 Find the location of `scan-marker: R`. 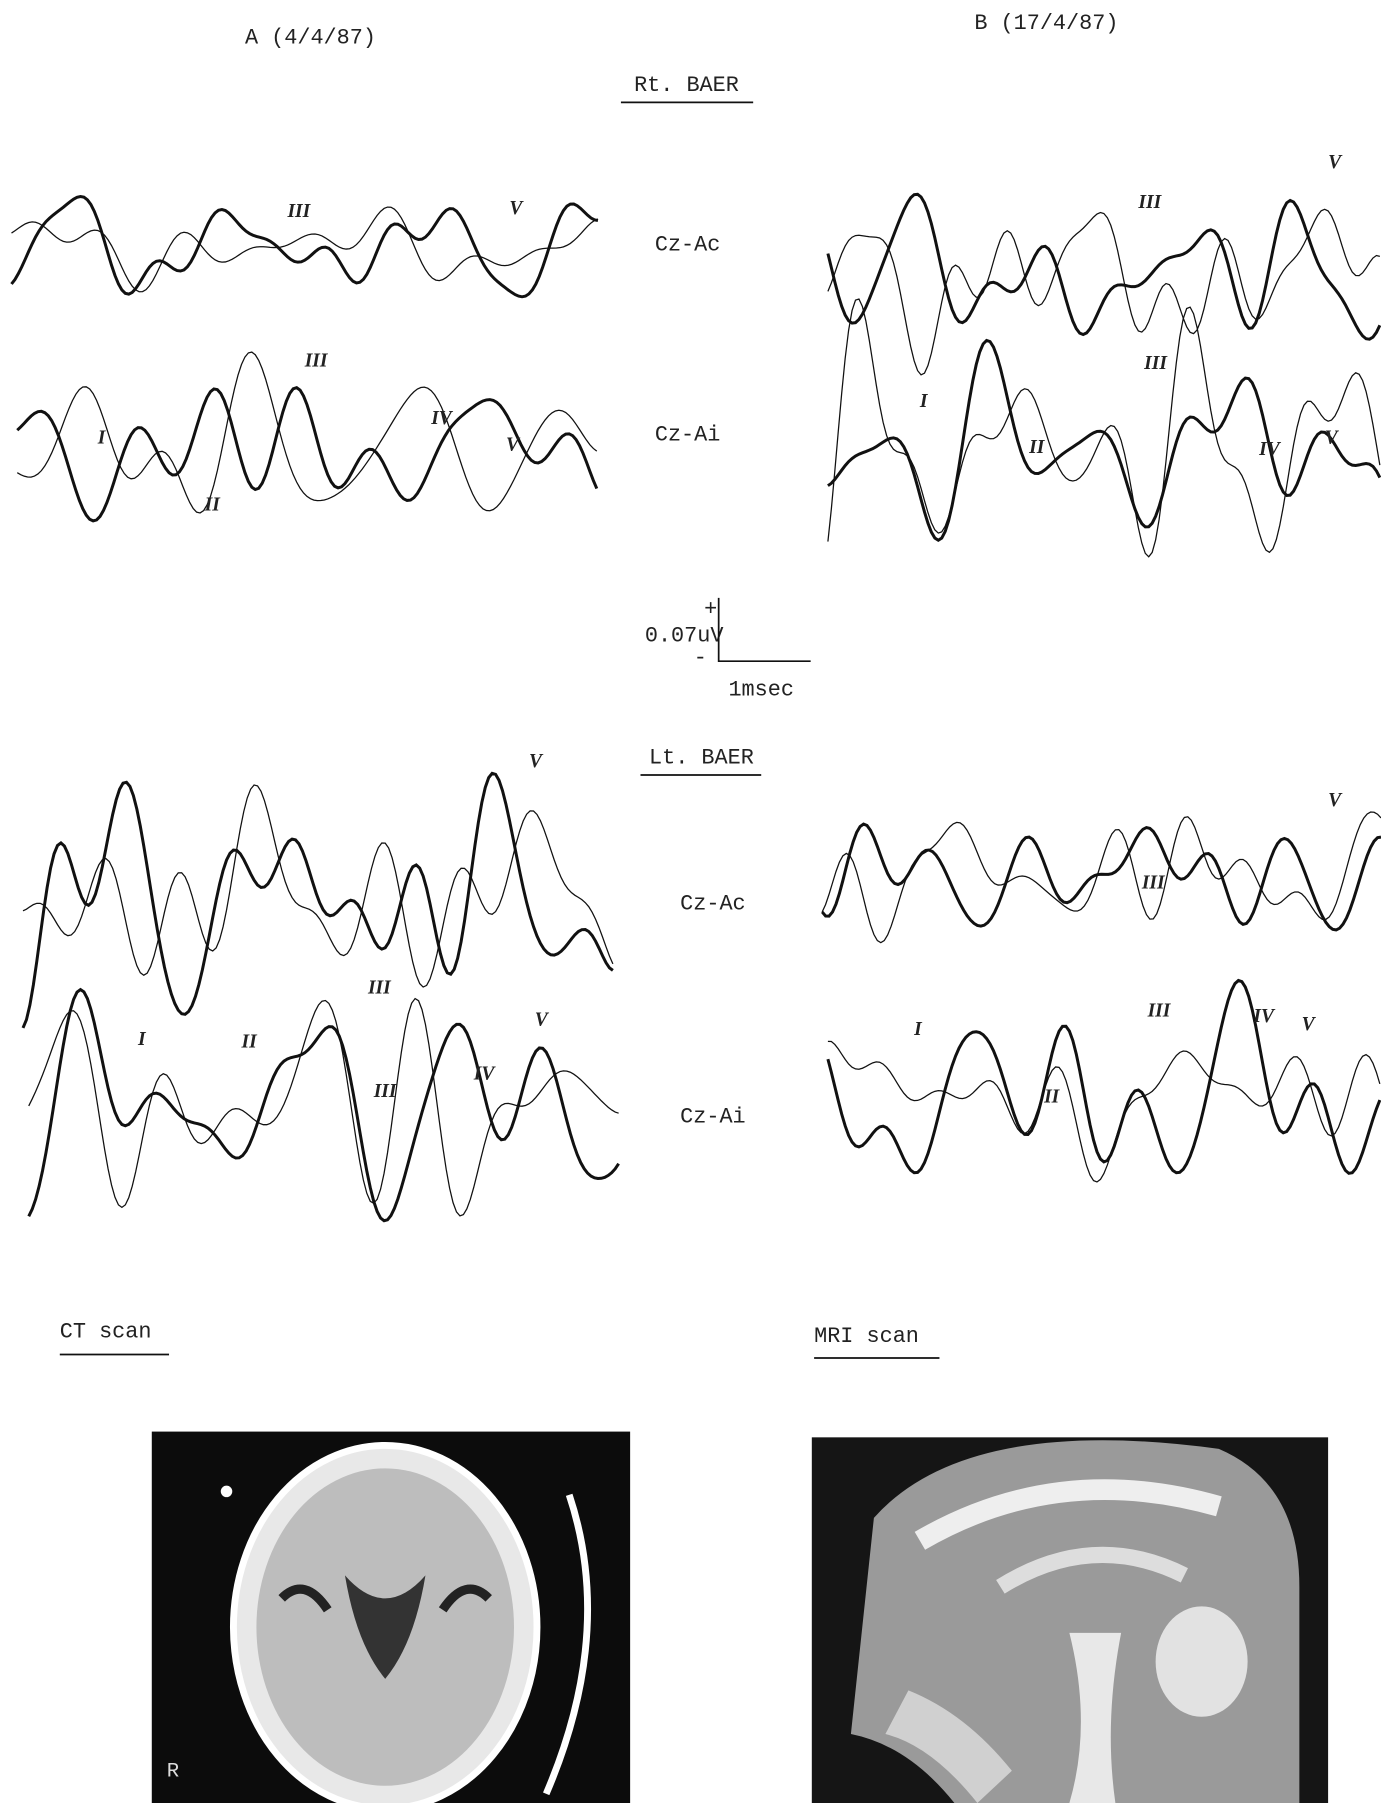

scan-marker: R is located at coordinates (173, 1771).